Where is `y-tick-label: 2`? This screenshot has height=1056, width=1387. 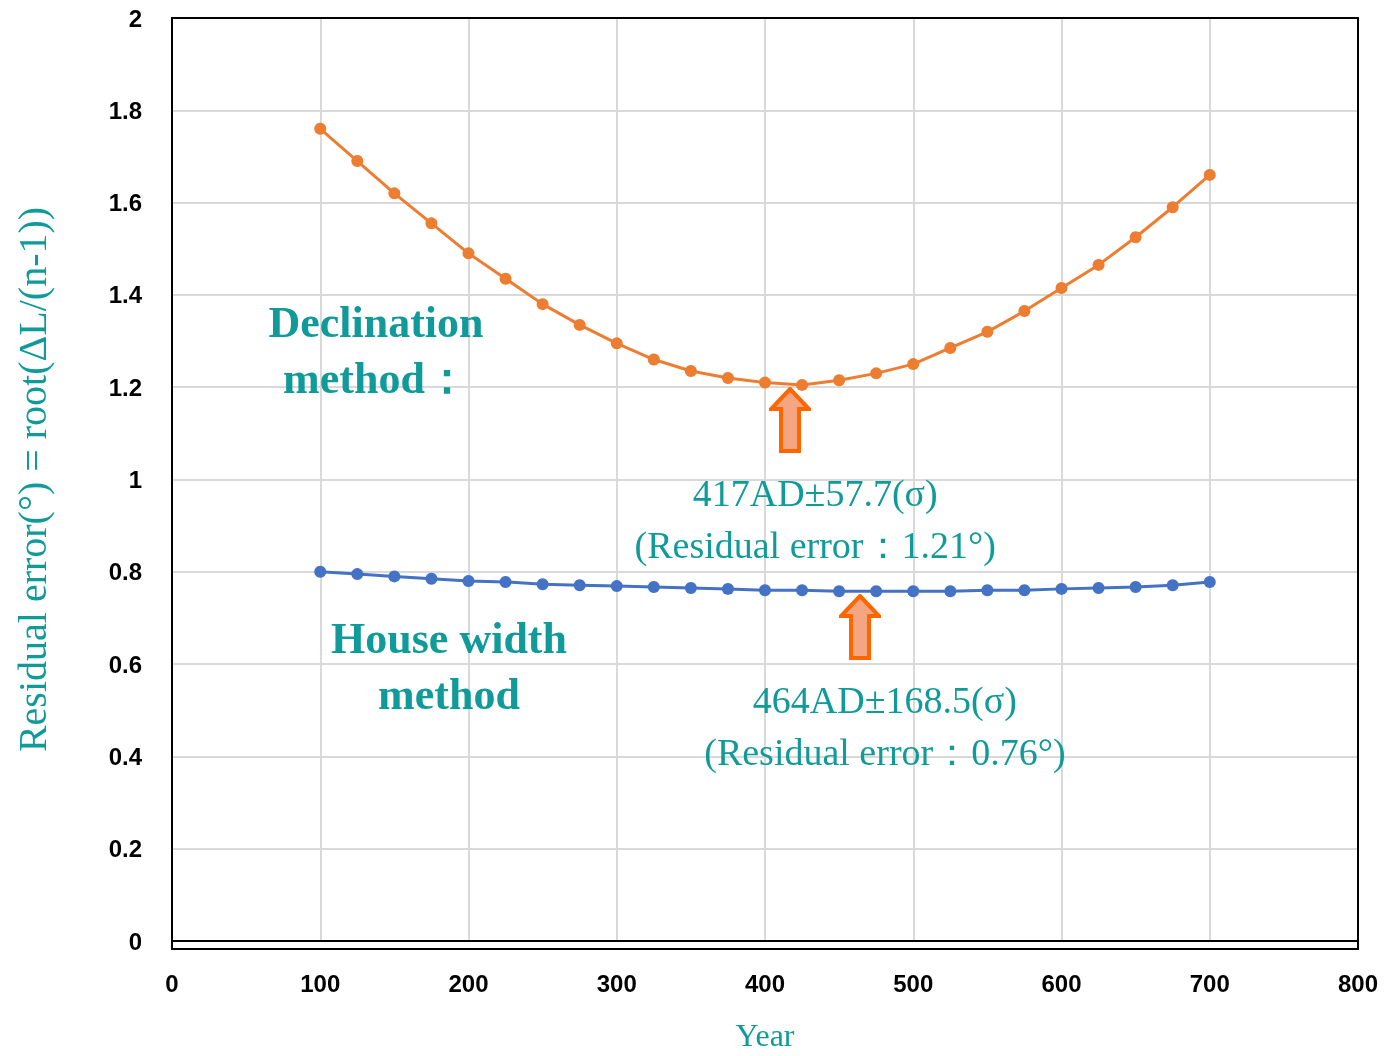
y-tick-label: 2 is located at coordinates (135, 18).